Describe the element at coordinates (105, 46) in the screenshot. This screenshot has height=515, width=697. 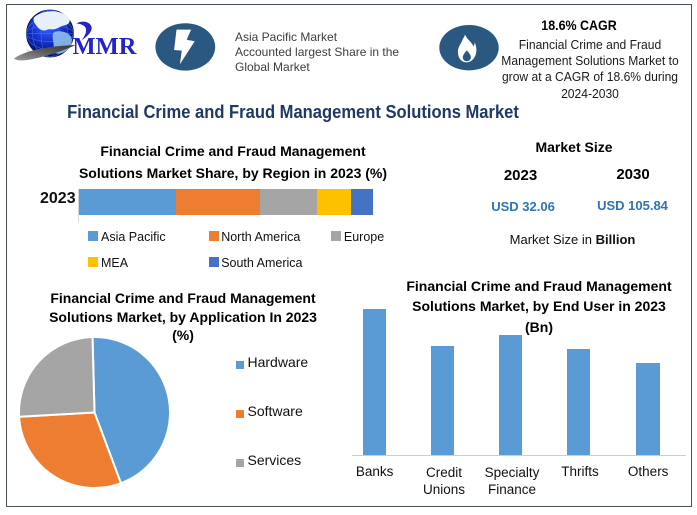
I see `svg-text: MMR` at that location.